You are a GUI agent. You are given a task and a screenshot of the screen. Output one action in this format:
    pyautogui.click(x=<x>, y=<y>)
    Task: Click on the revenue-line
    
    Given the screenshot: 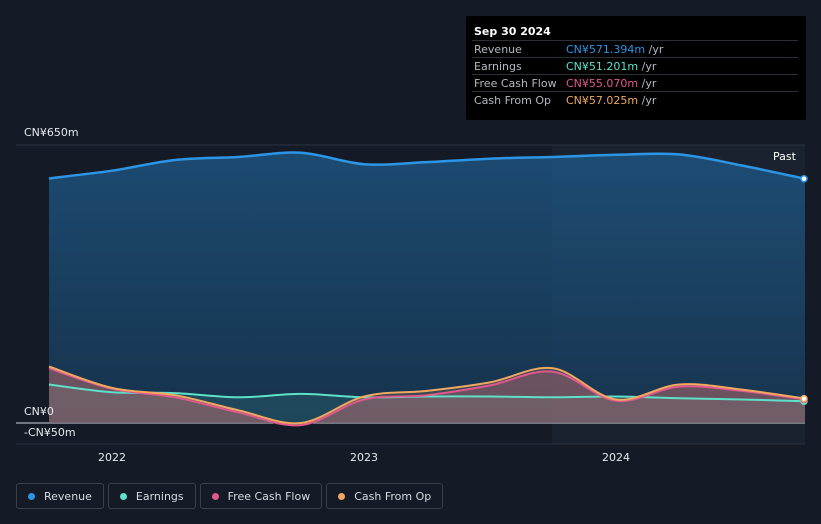 What is the action you would take?
    pyautogui.click(x=427, y=166)
    